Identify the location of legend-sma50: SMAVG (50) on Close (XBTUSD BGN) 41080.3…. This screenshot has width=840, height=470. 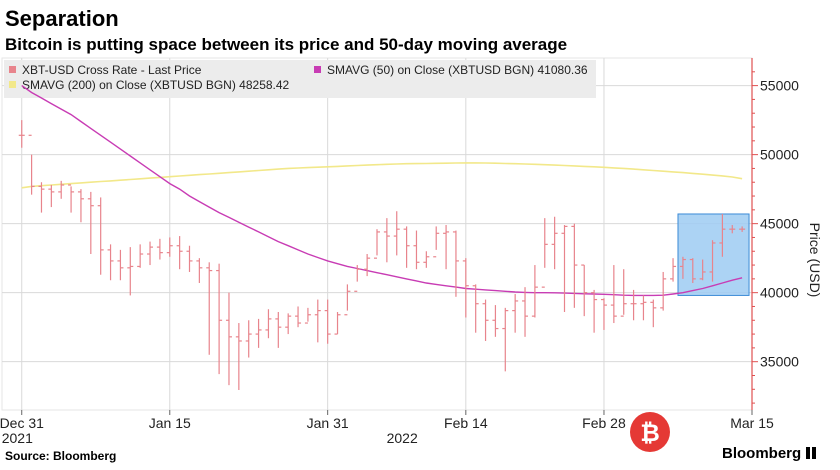
(457, 70).